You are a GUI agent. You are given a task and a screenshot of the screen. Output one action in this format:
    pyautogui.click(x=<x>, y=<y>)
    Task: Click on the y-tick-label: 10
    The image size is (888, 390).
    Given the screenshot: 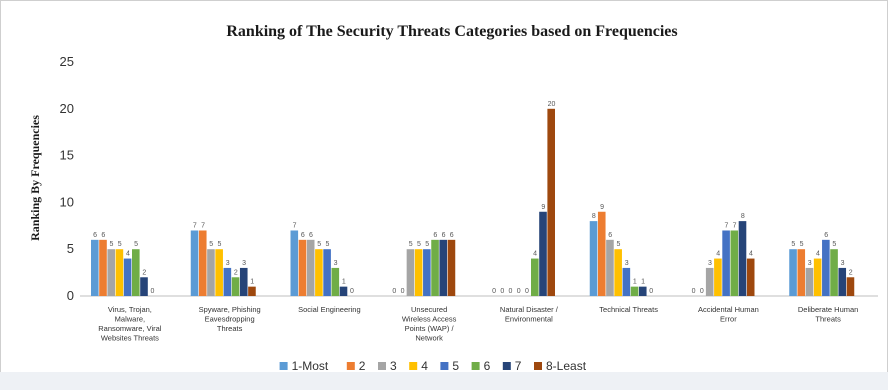 What is the action you would take?
    pyautogui.click(x=67, y=201)
    